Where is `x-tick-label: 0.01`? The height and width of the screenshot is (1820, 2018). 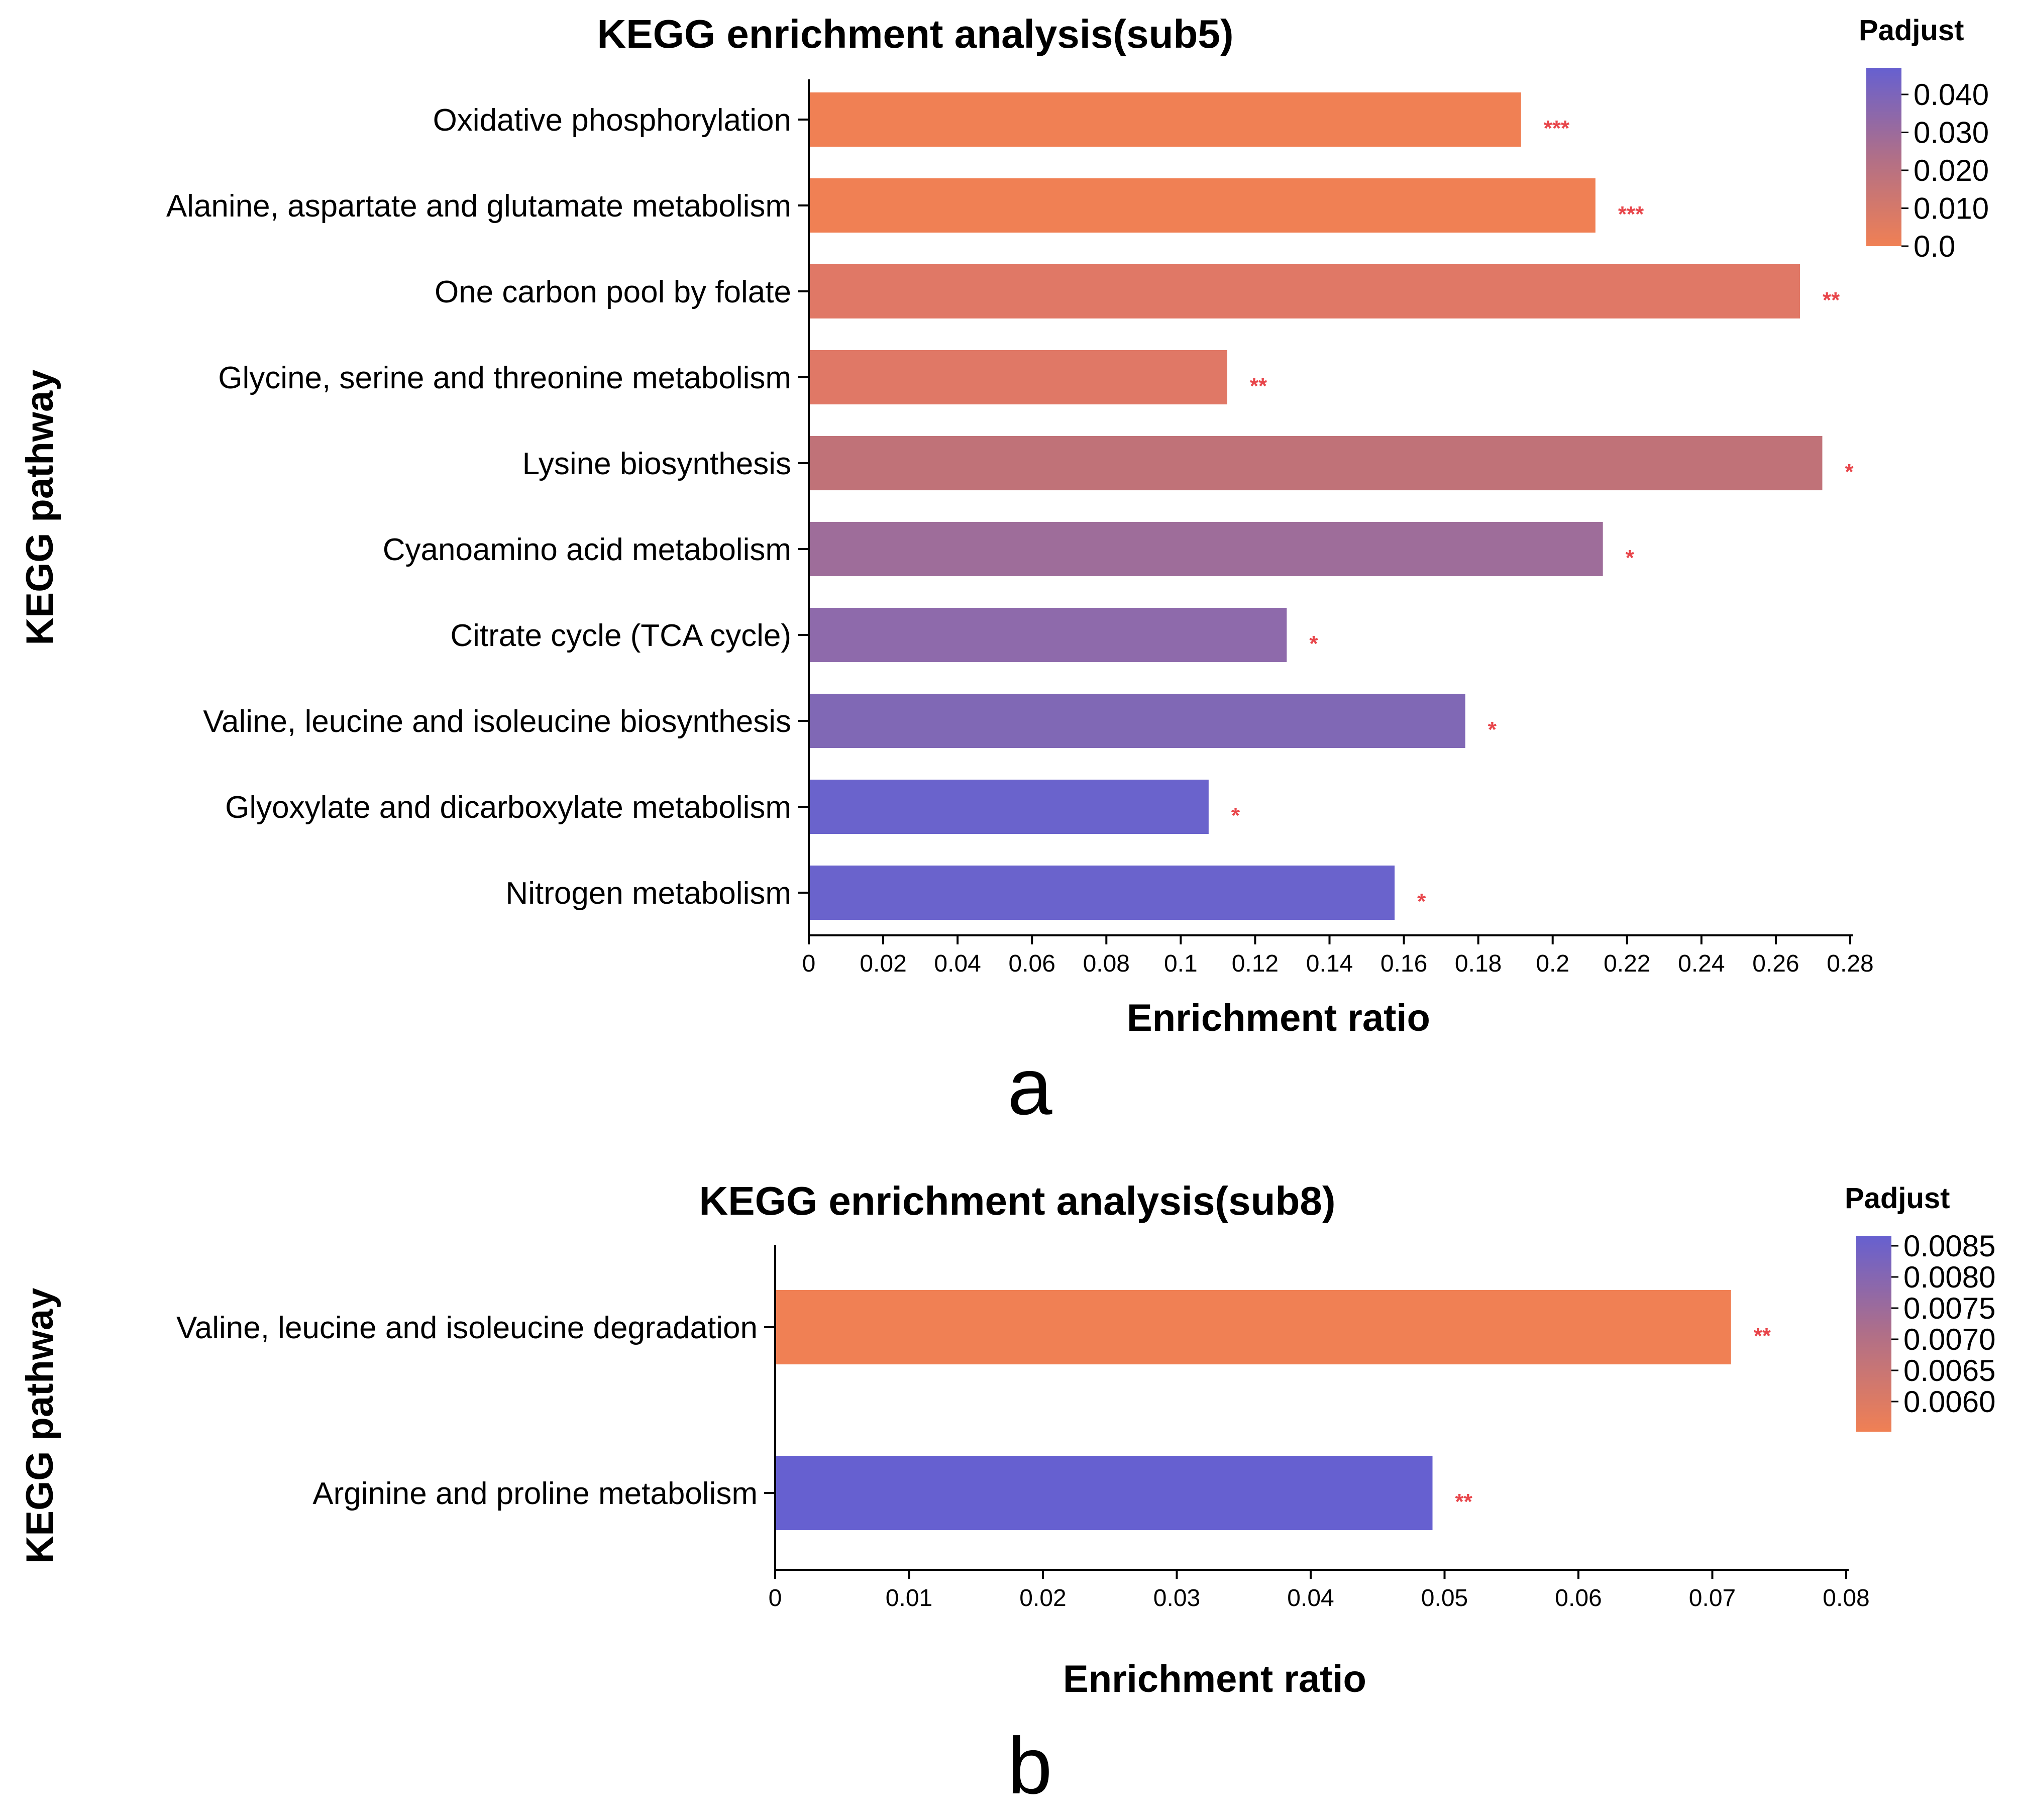
x-tick-label: 0.01 is located at coordinates (909, 1598).